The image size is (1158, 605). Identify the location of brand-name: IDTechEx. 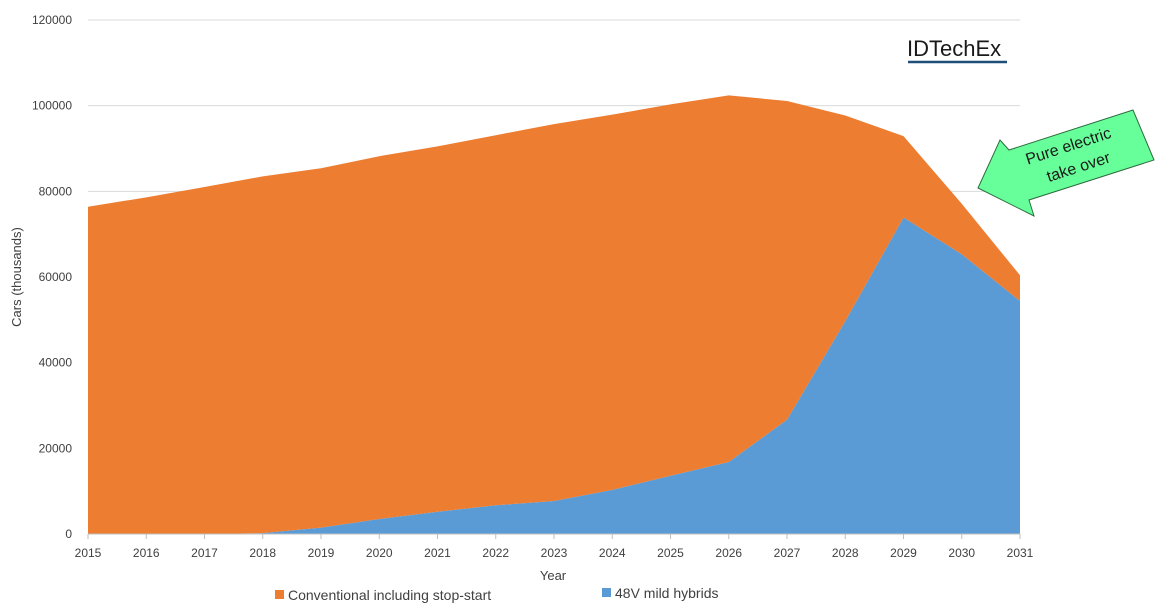
(954, 48).